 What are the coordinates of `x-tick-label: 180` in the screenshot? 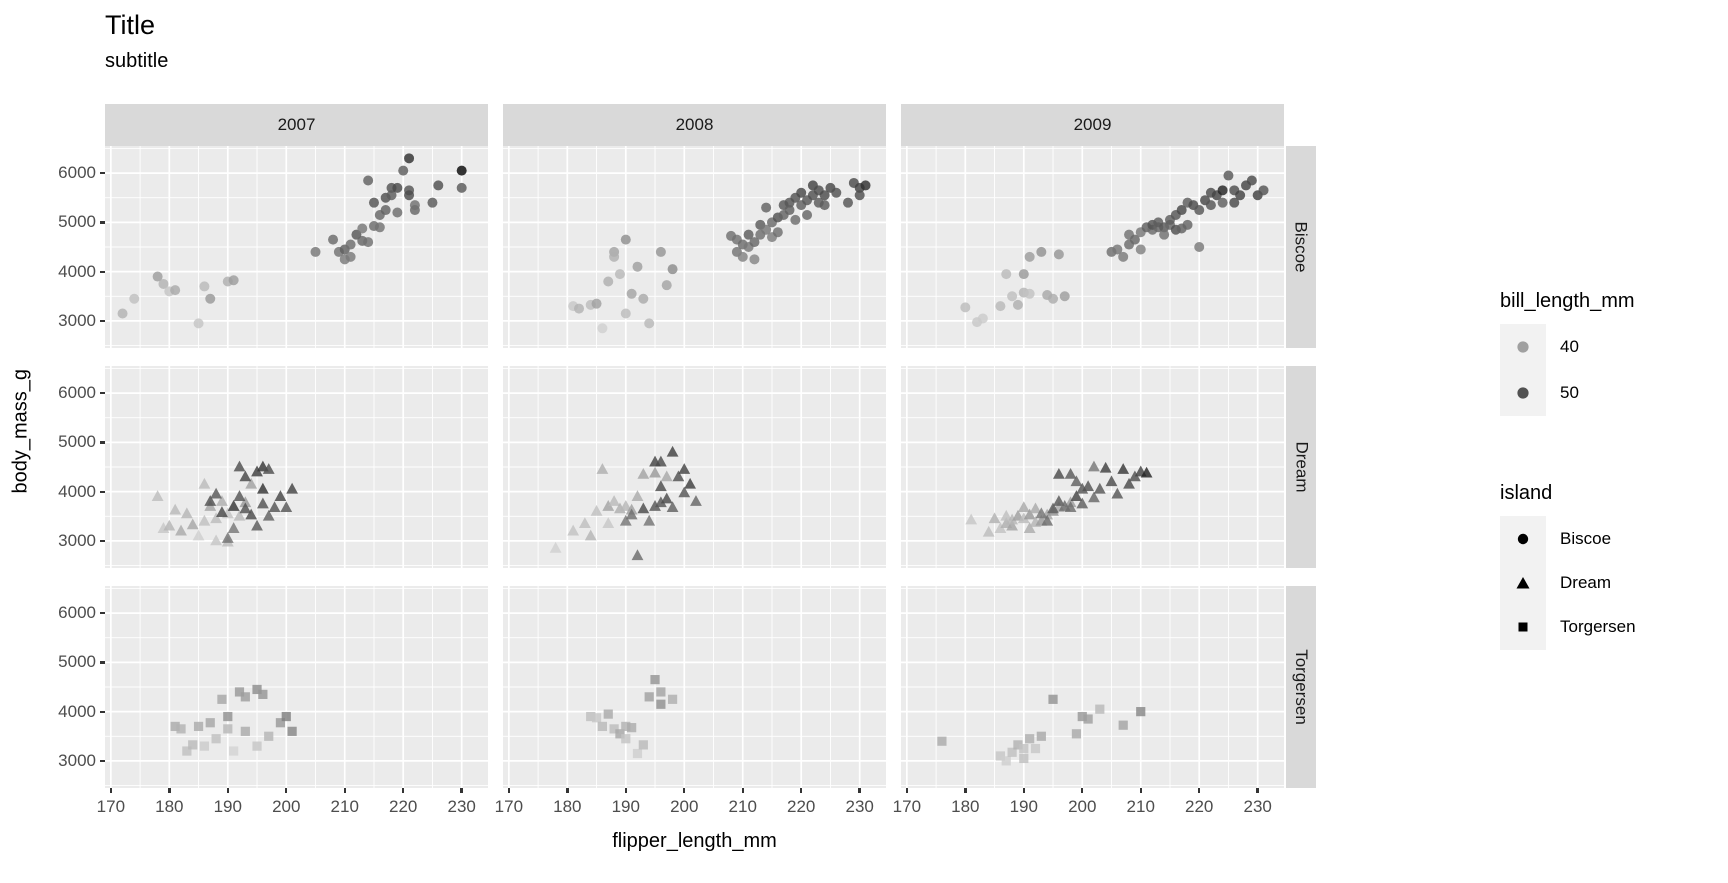 It's located at (567, 806).